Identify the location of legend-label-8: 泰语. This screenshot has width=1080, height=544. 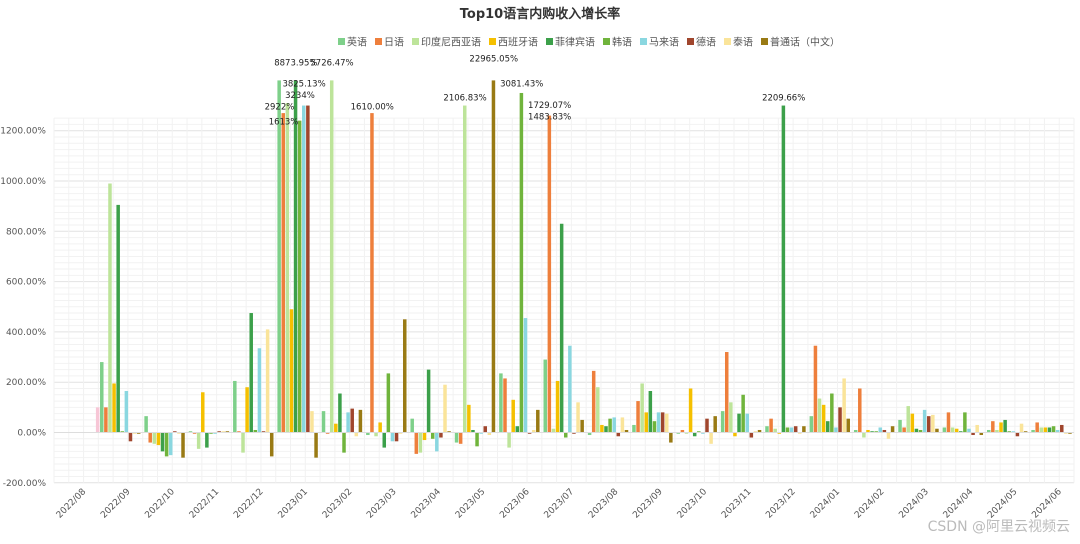
(743, 42).